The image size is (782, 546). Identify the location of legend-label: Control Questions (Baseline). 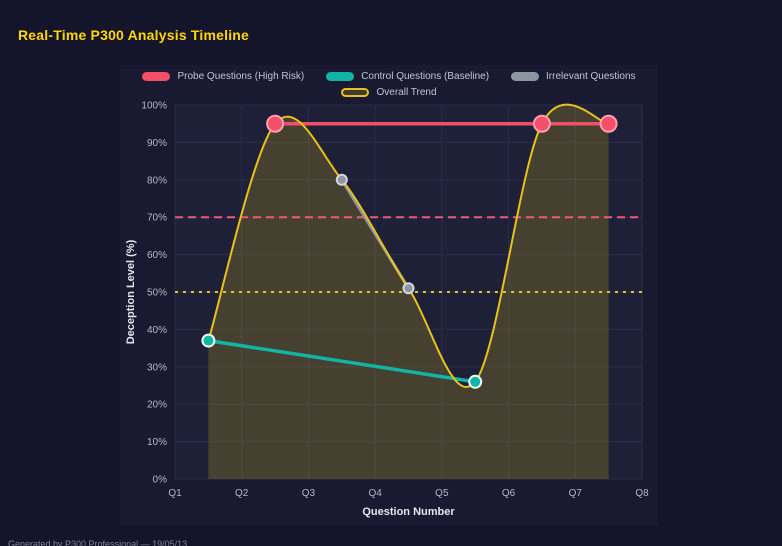
(425, 76).